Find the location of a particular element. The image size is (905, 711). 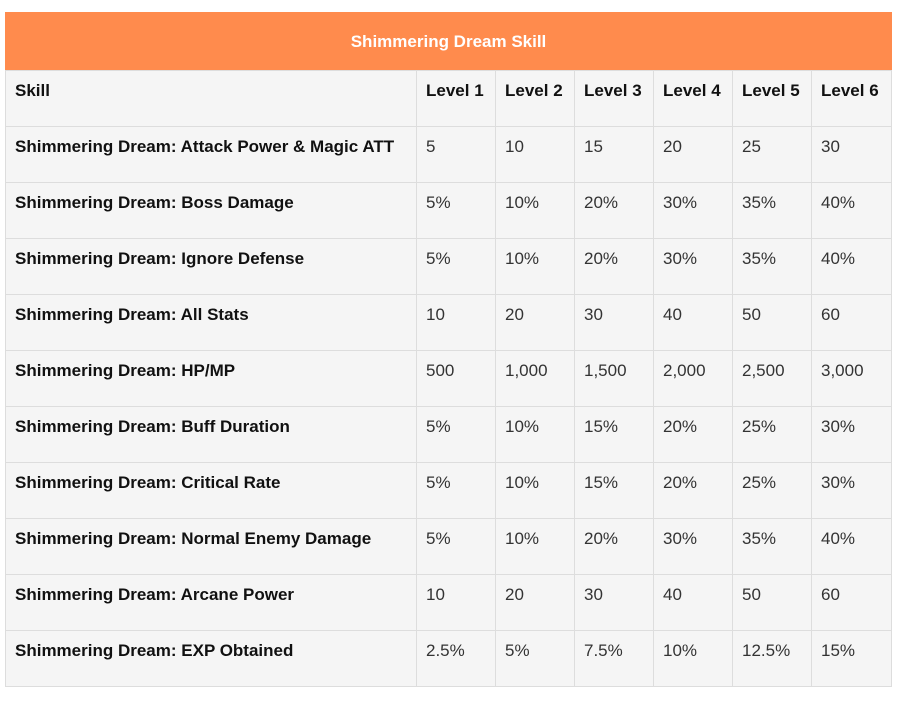

level-3-value-cell: 7.5% is located at coordinates (614, 658).